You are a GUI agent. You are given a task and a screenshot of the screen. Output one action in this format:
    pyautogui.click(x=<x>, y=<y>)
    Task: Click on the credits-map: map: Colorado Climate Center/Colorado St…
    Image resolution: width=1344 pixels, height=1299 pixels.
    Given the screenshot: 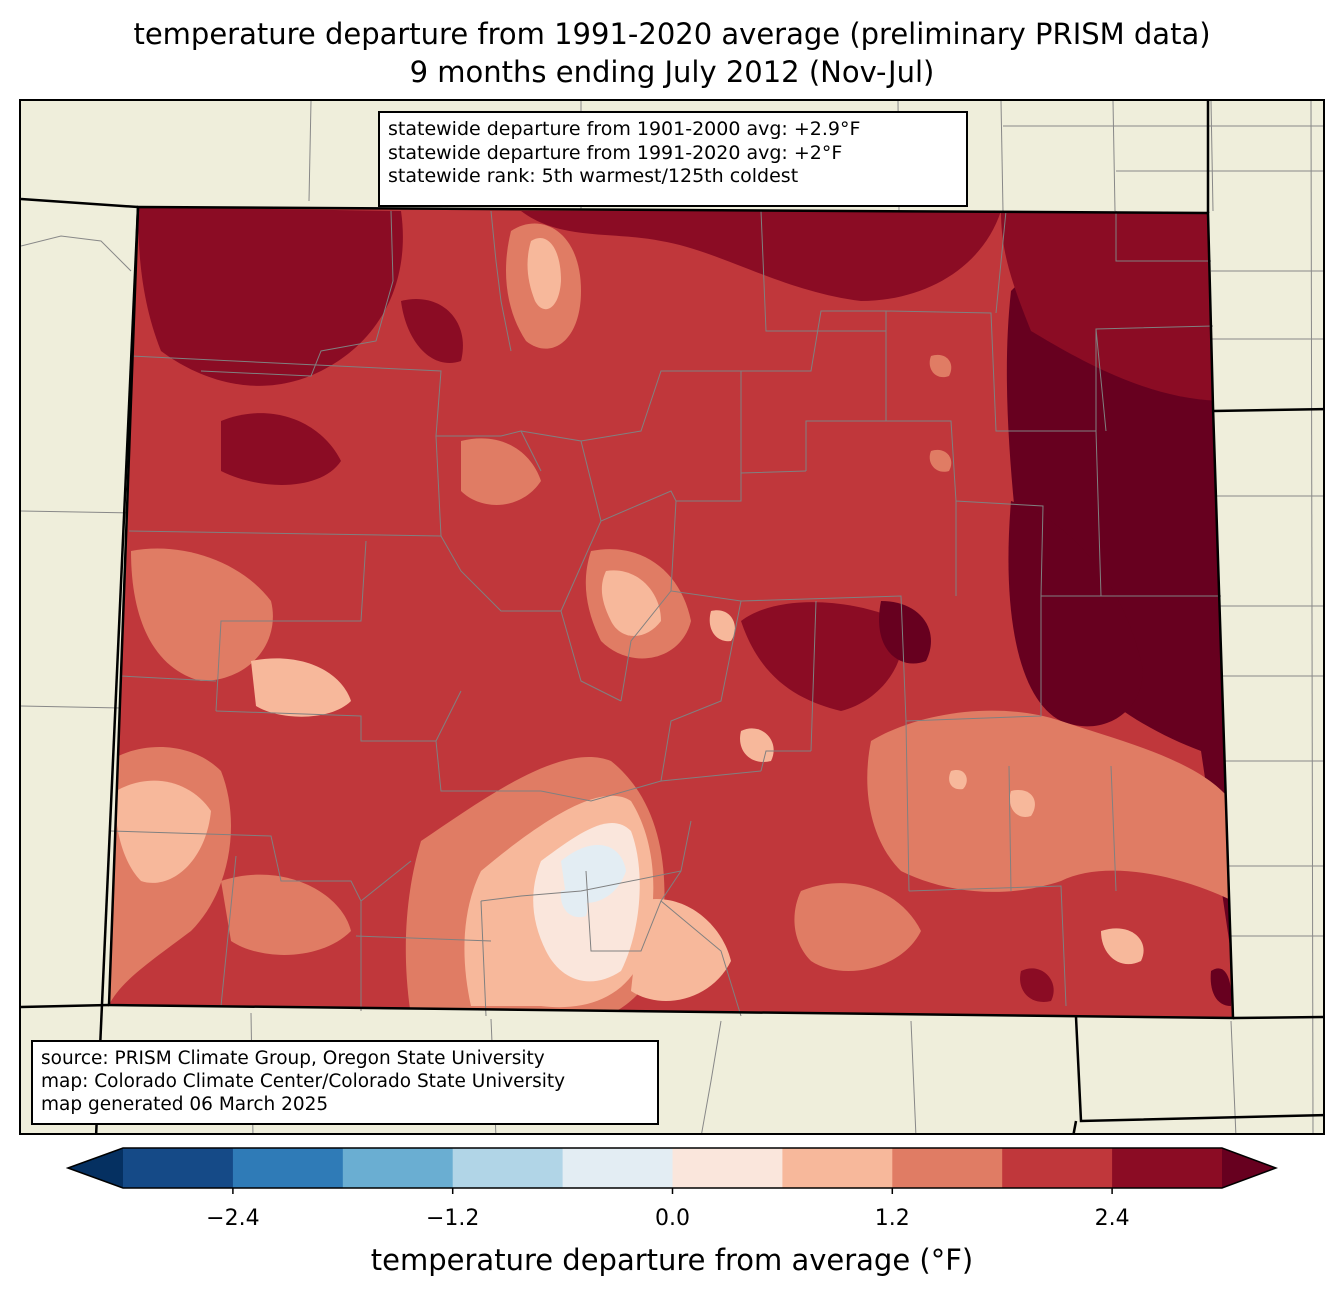 What is the action you would take?
    pyautogui.click(x=303, y=1081)
    